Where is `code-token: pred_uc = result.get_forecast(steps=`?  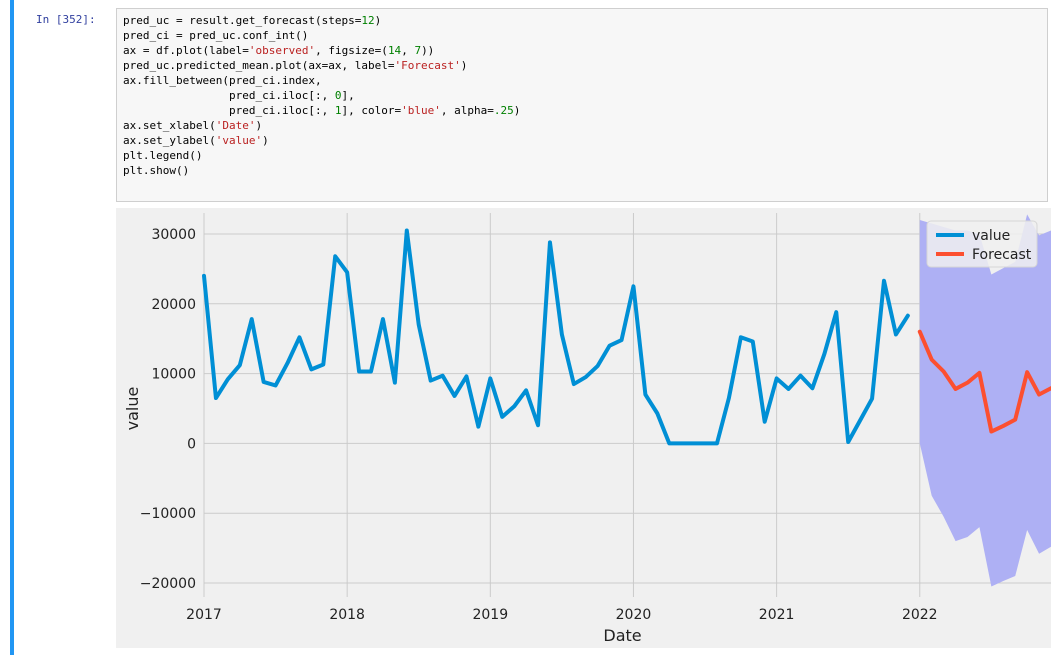
code-token: pred_uc = result.get_forecast(steps= is located at coordinates (242, 20).